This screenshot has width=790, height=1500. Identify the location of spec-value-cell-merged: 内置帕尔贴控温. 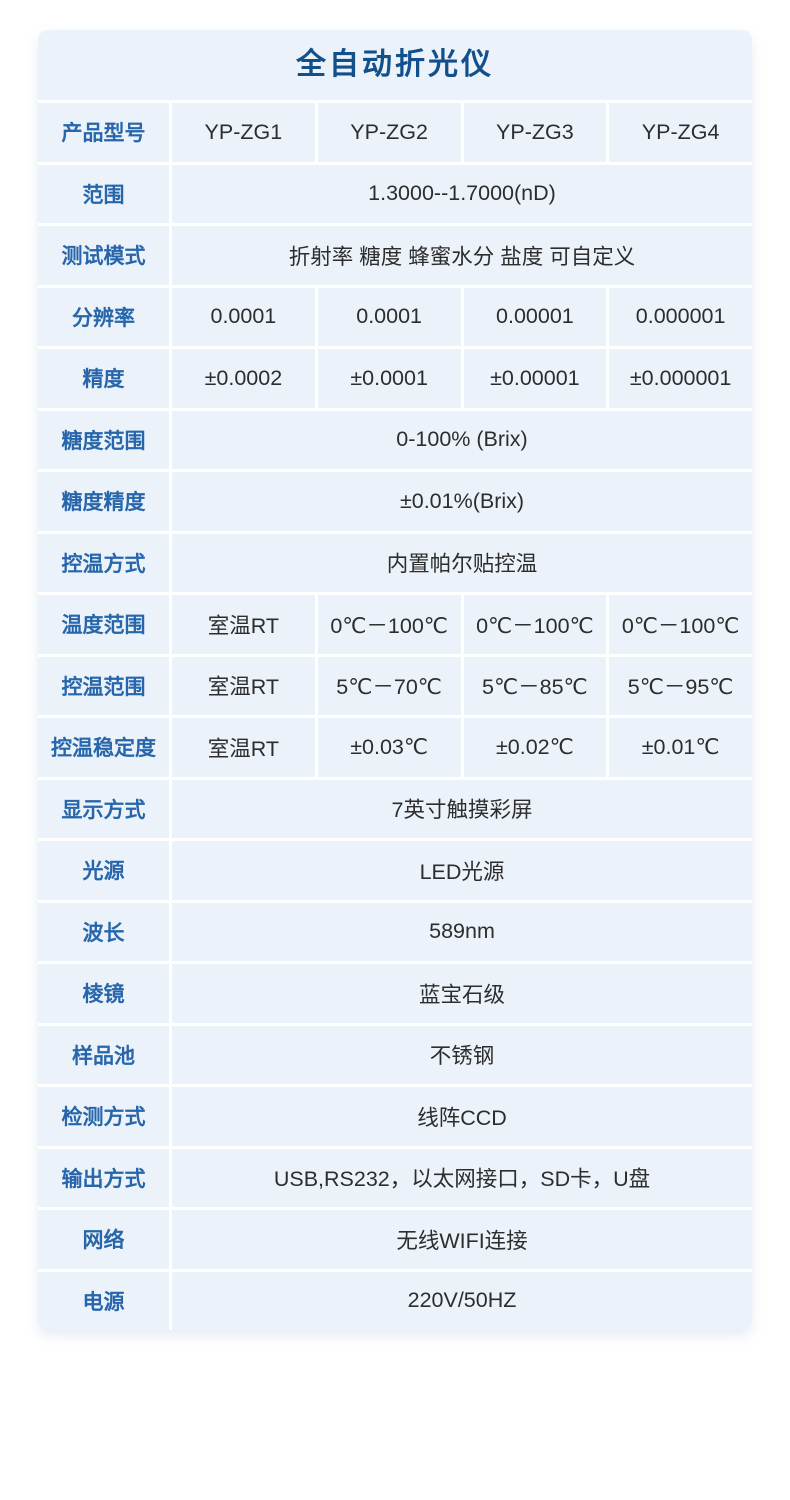
(462, 562).